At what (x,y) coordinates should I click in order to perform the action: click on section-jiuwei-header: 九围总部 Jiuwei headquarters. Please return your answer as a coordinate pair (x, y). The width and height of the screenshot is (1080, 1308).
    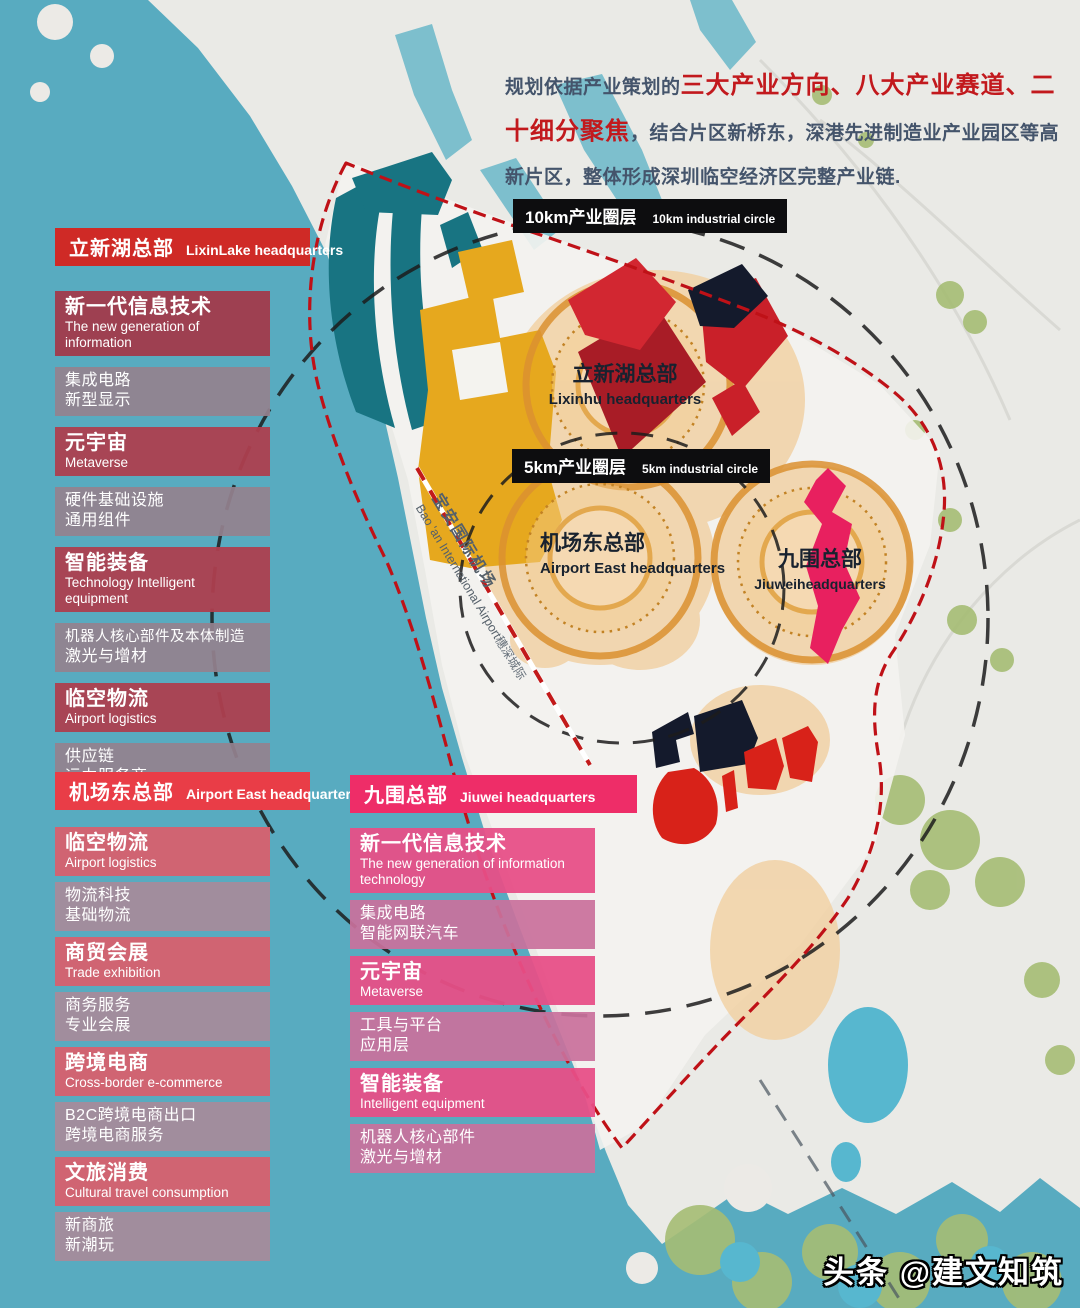
    Looking at the image, I should click on (493, 794).